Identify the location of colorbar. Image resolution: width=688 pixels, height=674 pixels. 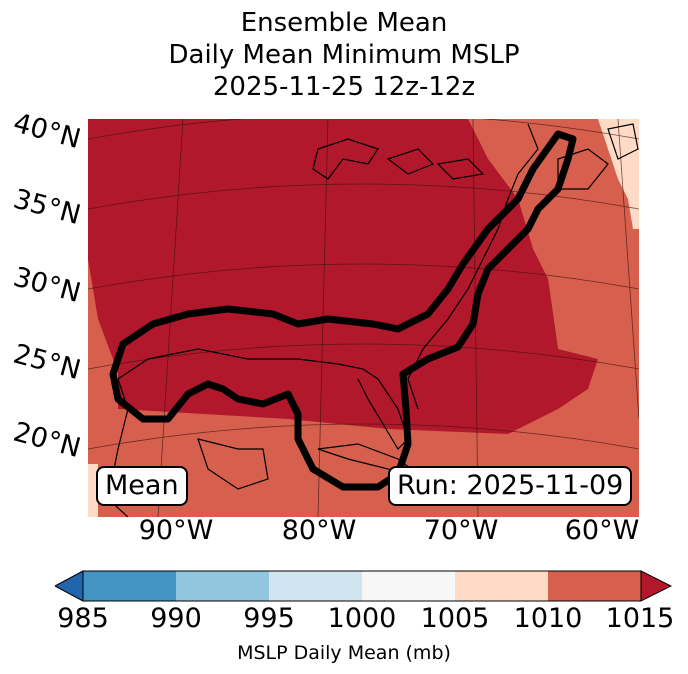
(363, 586).